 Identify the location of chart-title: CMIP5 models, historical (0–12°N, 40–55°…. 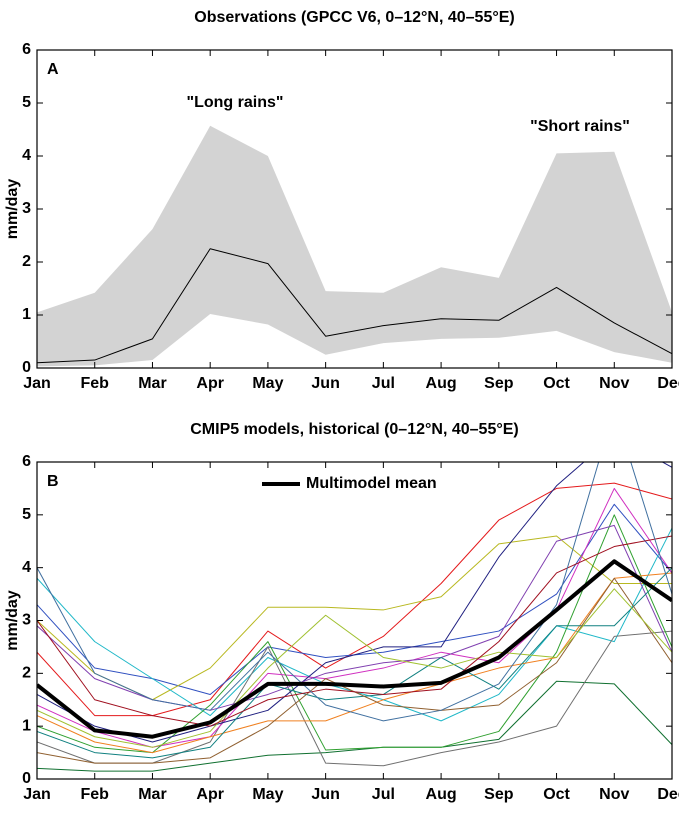
(354, 429).